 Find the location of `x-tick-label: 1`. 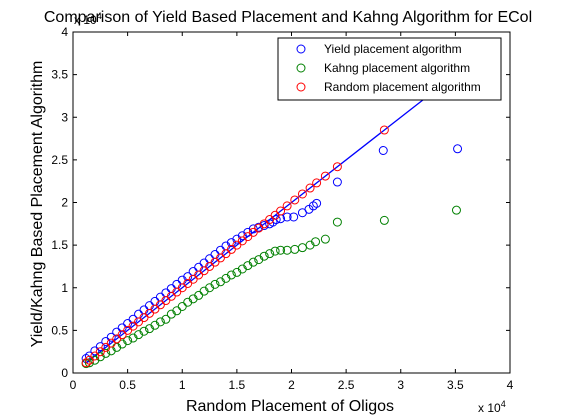

x-tick-label: 1 is located at coordinates (182, 385).